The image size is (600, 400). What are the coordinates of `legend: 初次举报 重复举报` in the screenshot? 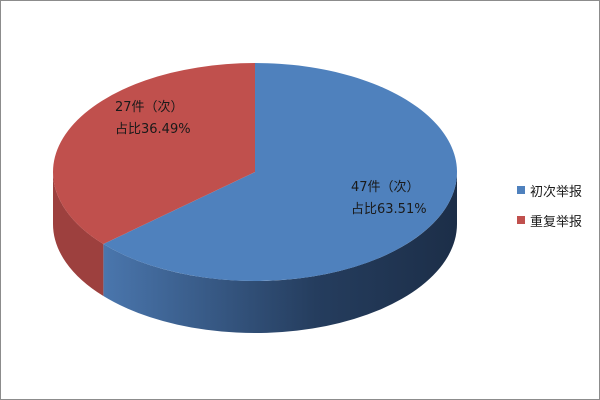 It's located at (549, 205).